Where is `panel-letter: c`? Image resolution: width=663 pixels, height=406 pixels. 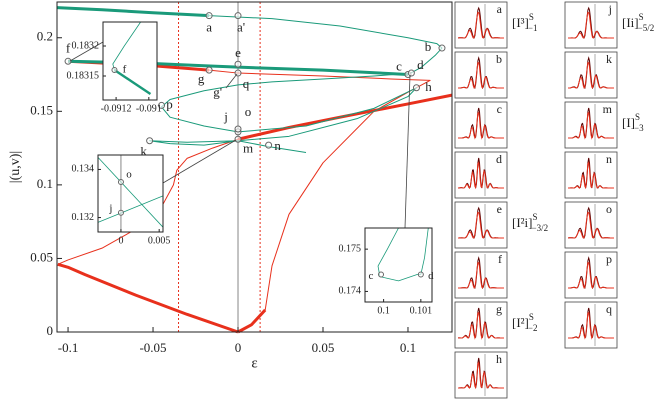
panel-letter: c is located at coordinates (499, 109).